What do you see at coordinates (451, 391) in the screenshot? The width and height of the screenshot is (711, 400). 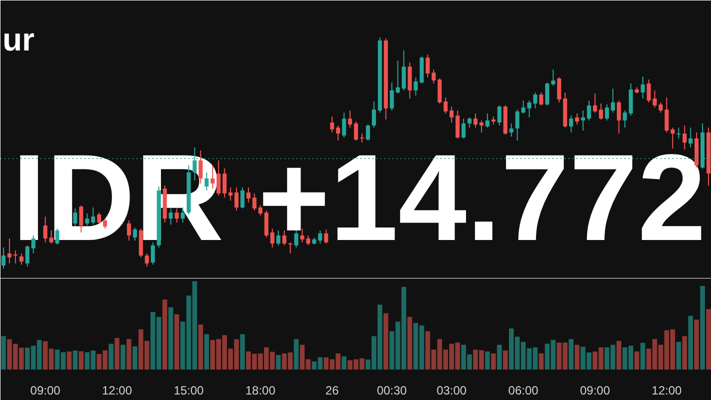 I see `x-tick-label: 03:00` at bounding box center [451, 391].